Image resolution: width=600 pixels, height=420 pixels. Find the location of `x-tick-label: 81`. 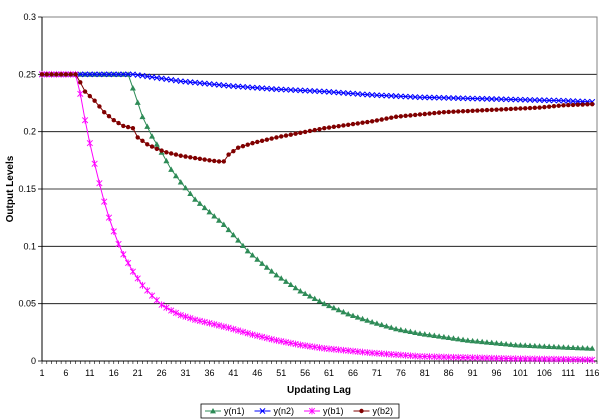

x-tick-label: 81 is located at coordinates (425, 373).